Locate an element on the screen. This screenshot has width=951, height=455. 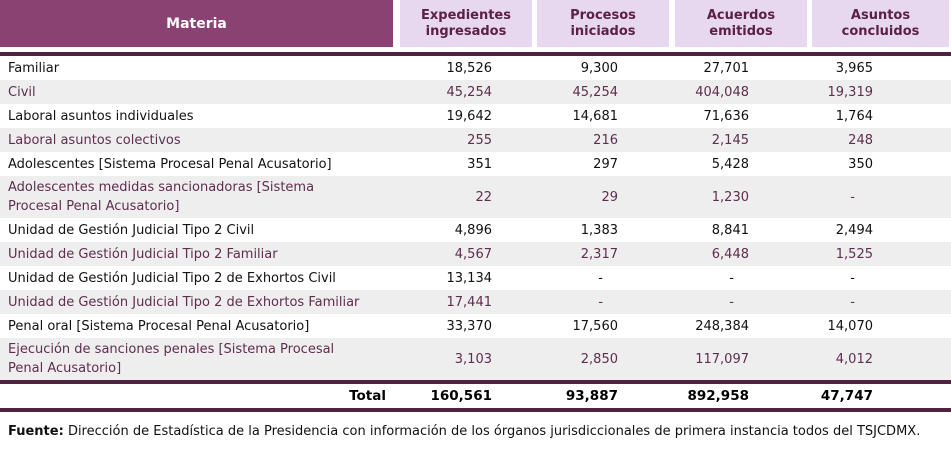
value-cell: 27,701 is located at coordinates (726, 68).